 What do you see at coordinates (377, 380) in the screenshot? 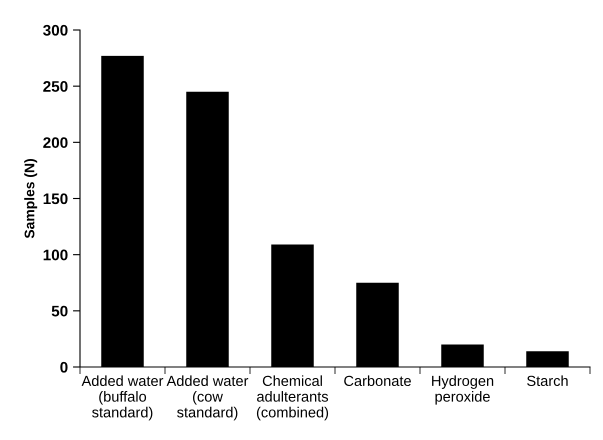
I see `x-tick-label: Carbonate` at bounding box center [377, 380].